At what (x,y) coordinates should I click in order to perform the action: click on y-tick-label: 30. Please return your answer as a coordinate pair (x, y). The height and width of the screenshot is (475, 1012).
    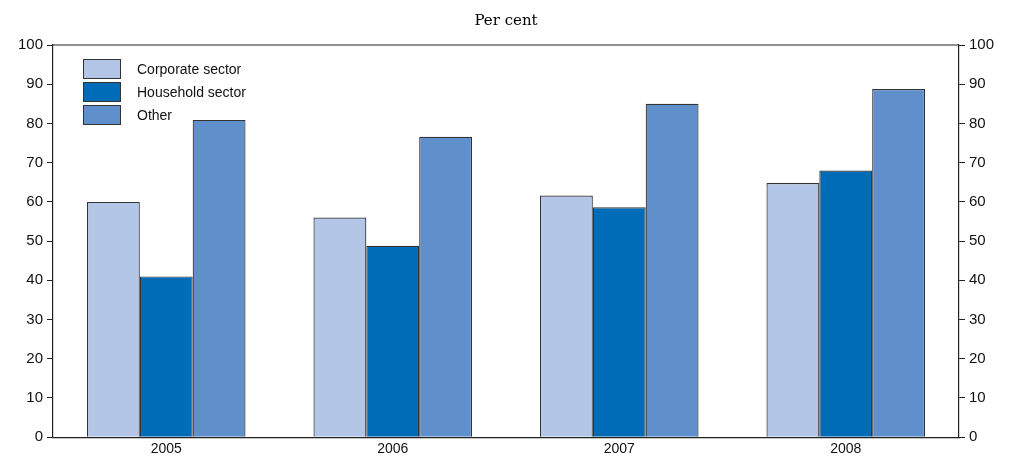
    Looking at the image, I should click on (34, 318).